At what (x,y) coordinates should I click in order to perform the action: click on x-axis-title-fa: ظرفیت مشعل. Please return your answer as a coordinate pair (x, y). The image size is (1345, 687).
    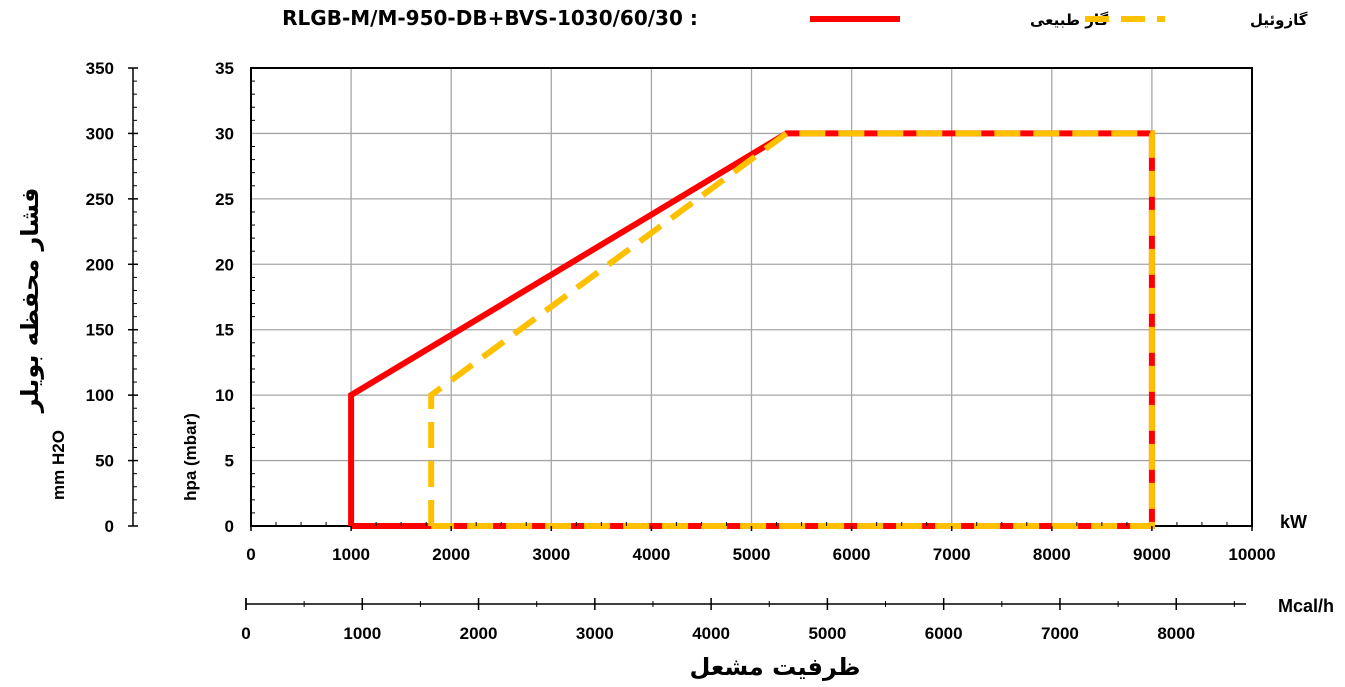
    Looking at the image, I should click on (774, 667).